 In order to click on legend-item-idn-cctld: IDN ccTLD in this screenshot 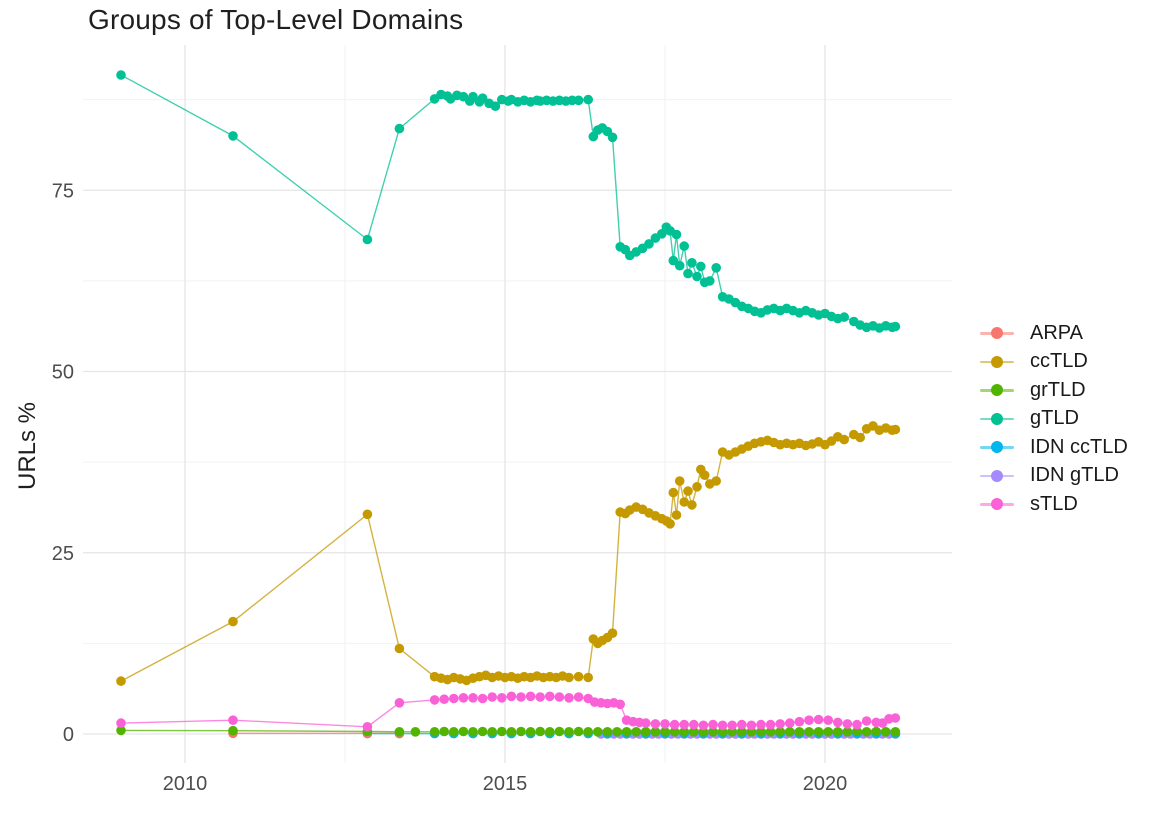, I will do `click(1054, 447)`.